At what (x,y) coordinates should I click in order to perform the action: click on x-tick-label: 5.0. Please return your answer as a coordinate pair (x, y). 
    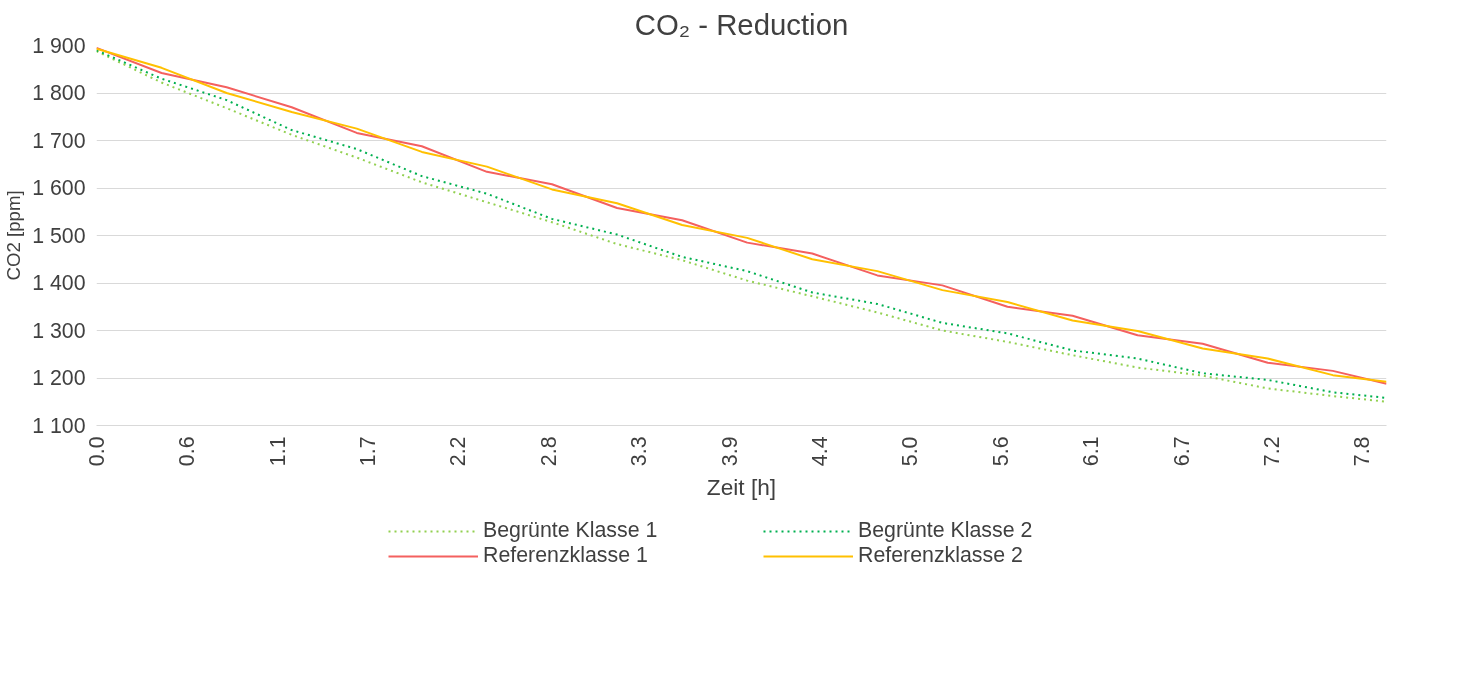
    Looking at the image, I should click on (910, 451).